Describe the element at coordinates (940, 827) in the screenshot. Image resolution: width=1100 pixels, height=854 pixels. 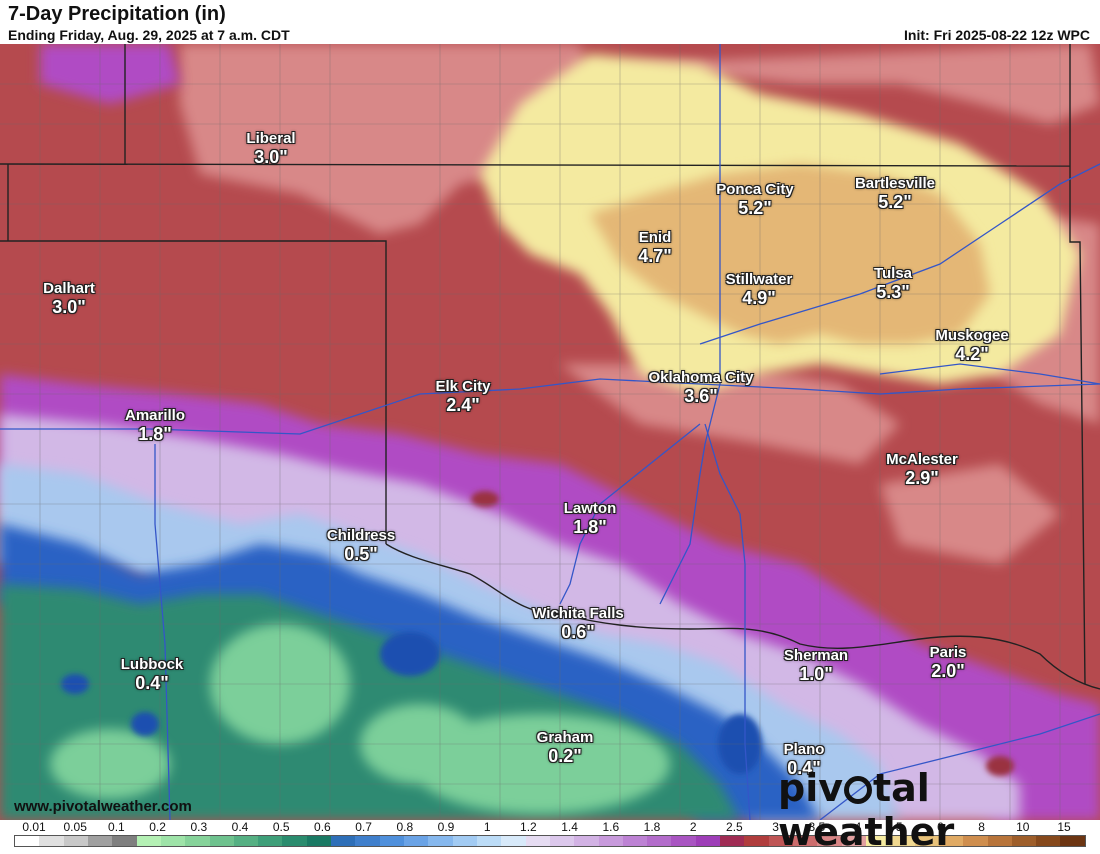
I see `legend-tick-label: 6` at that location.